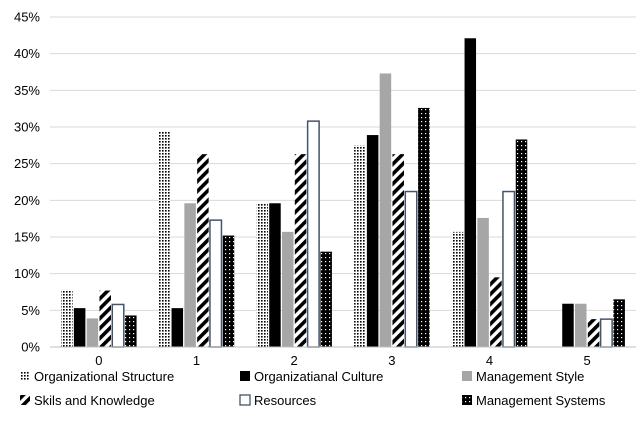  Describe the element at coordinates (94, 400) in the screenshot. I see `legend-label: Skils and Knowledge` at that location.